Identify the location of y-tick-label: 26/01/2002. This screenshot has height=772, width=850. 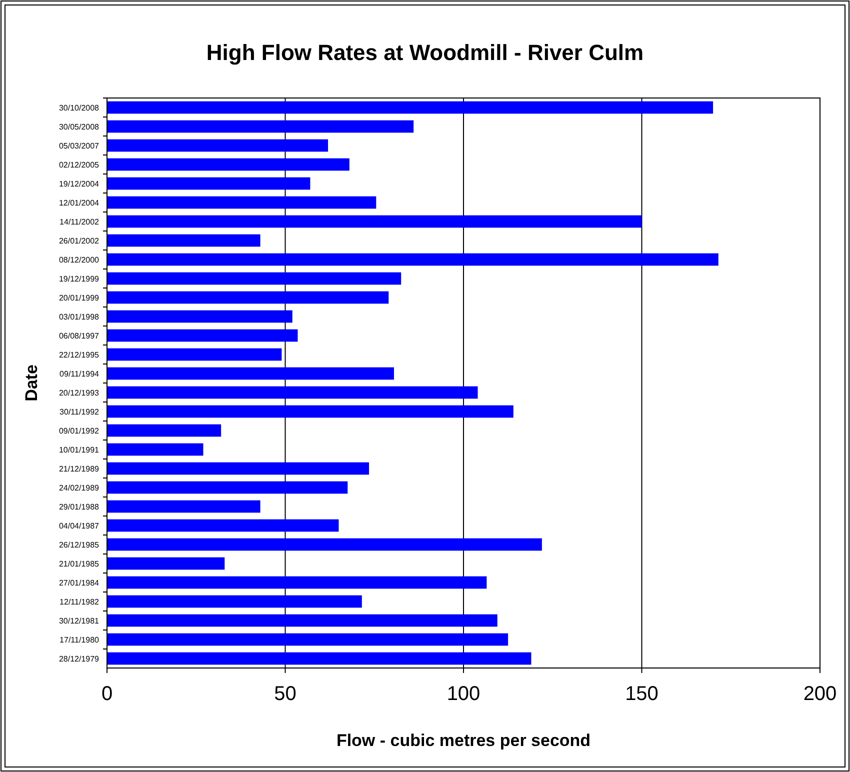
(79, 241).